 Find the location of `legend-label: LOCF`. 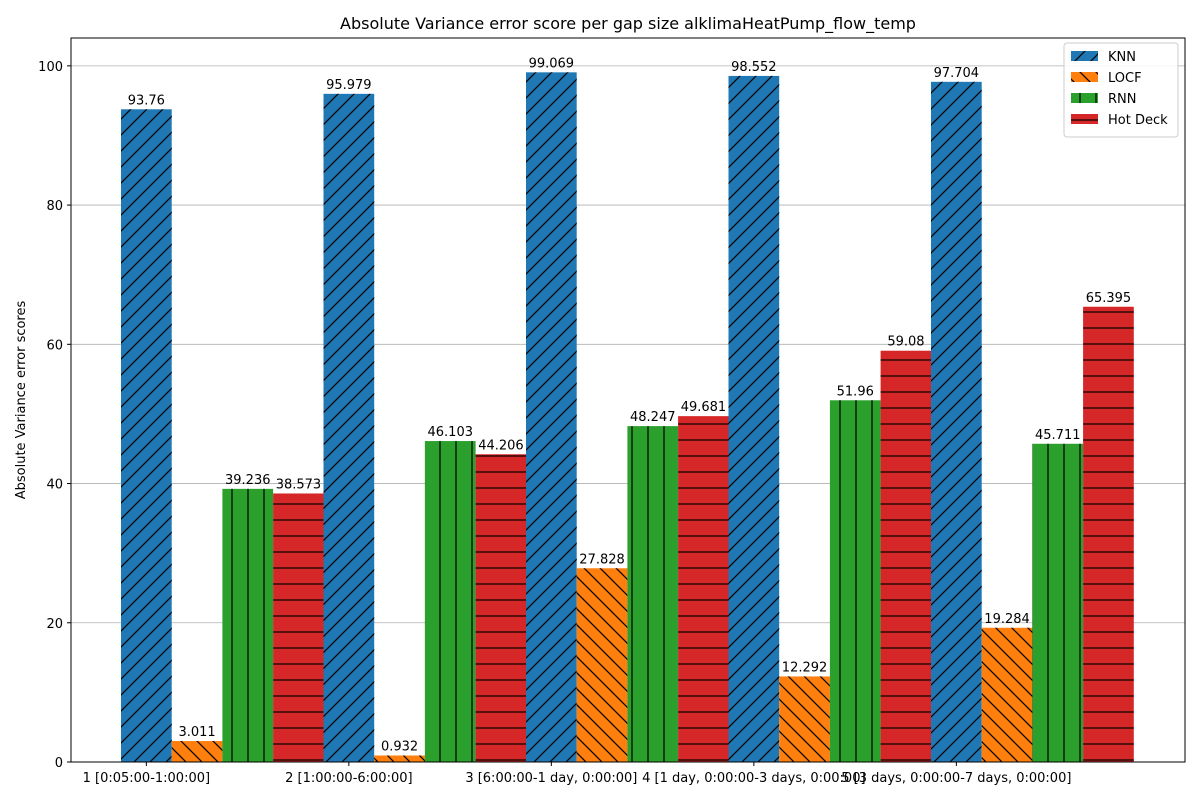

legend-label: LOCF is located at coordinates (1125, 78).